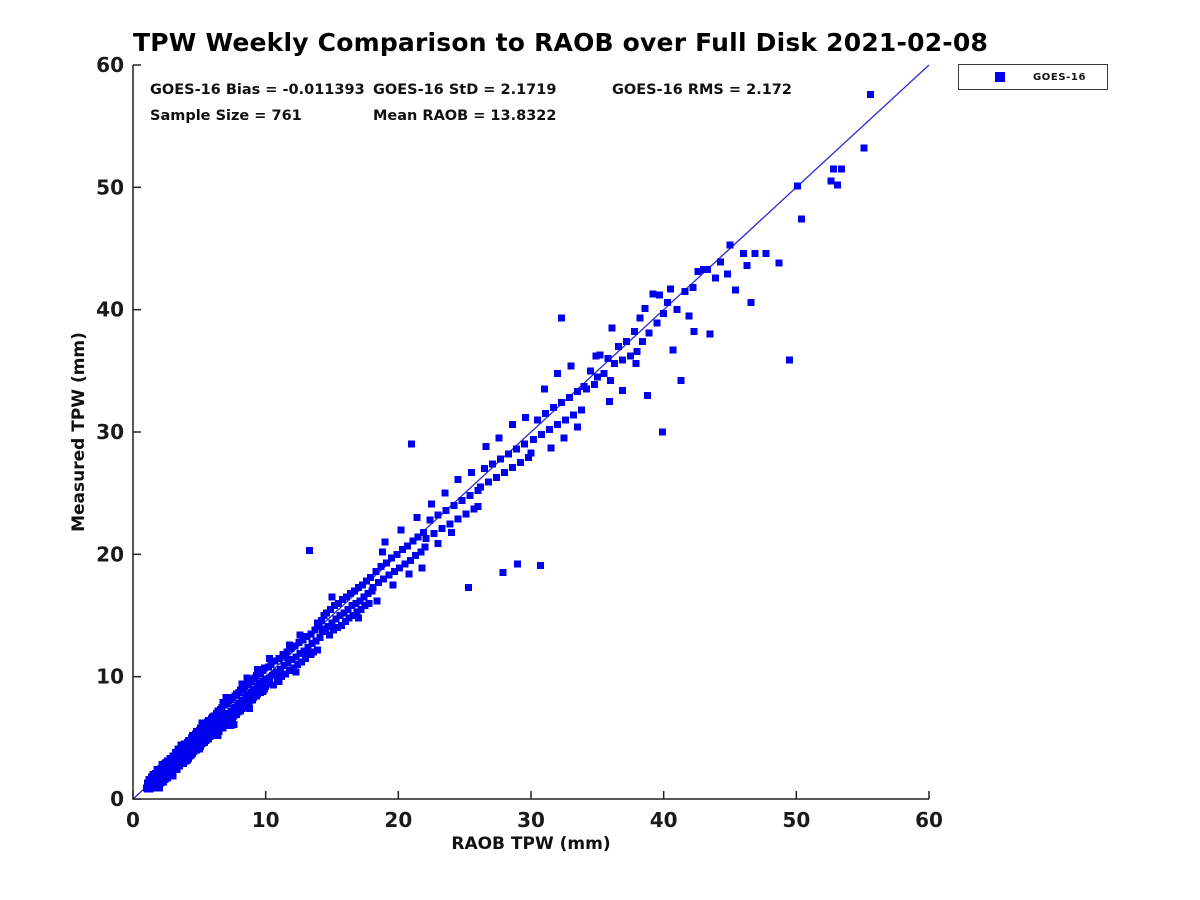 The width and height of the screenshot is (1200, 900). What do you see at coordinates (465, 90) in the screenshot?
I see `stat-std: GOES-16 StD = 2.1719` at bounding box center [465, 90].